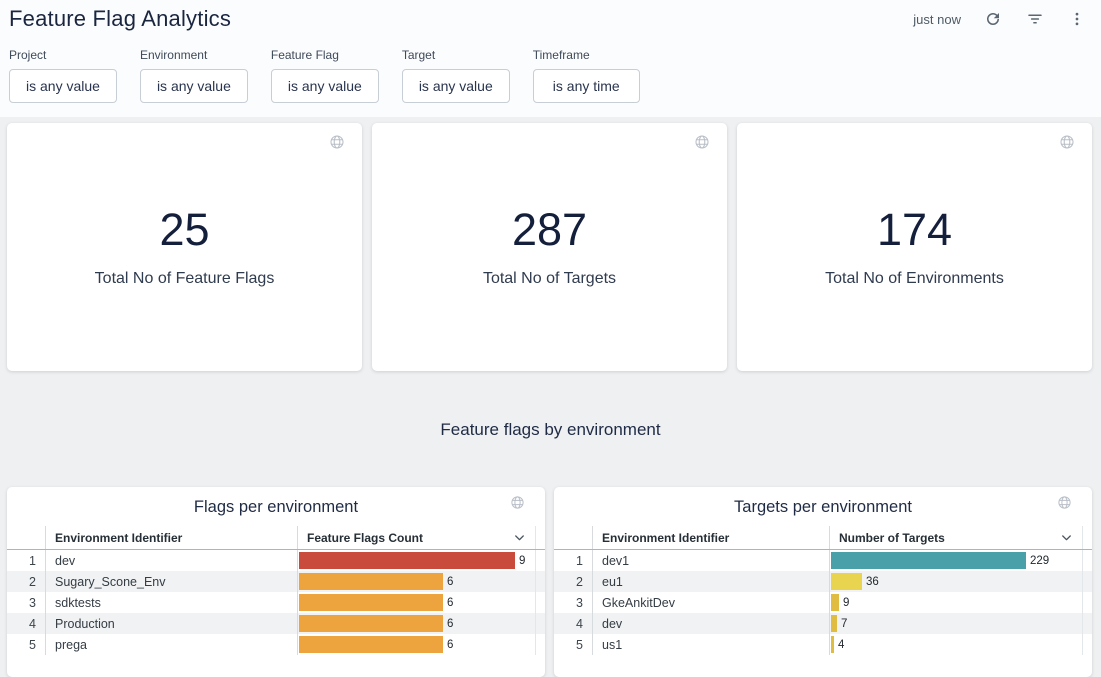  What do you see at coordinates (171, 581) in the screenshot?
I see `environment-identifier-cell: Sugary_Scone_Env` at bounding box center [171, 581].